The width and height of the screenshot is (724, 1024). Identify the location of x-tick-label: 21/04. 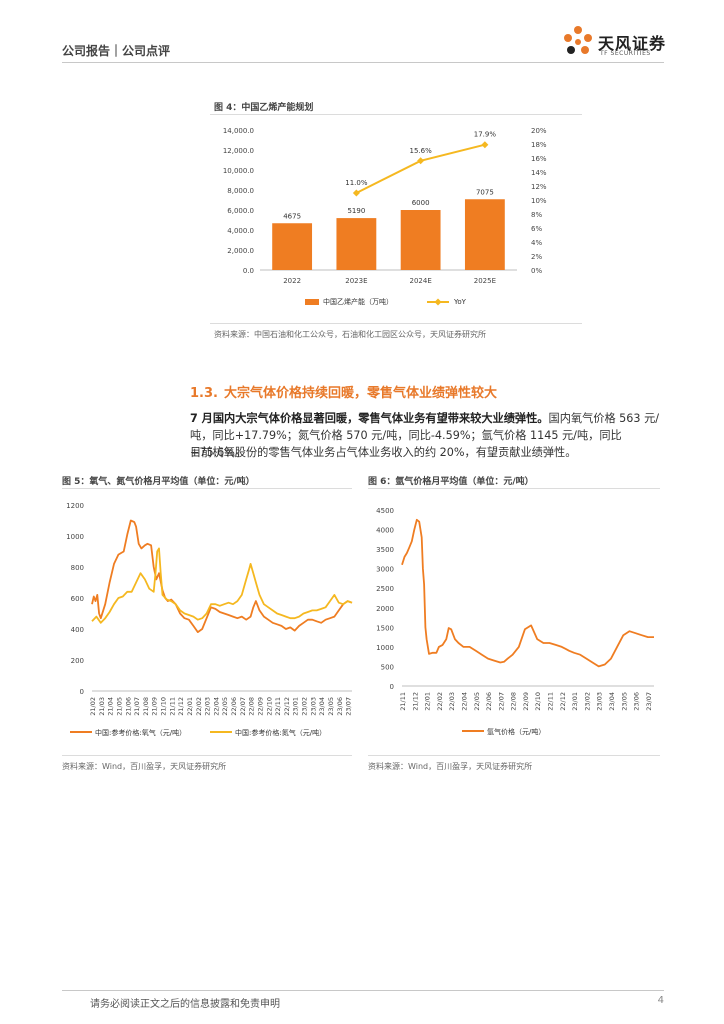
(111, 706).